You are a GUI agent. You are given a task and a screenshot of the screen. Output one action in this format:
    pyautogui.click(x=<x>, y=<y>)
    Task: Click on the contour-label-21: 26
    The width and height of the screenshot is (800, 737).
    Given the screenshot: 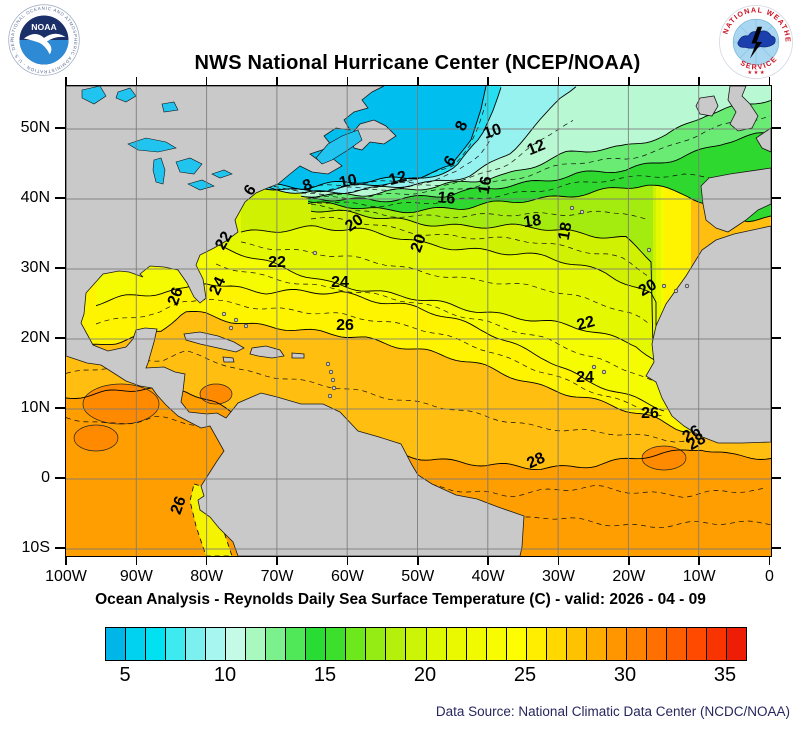 What is the action you would take?
    pyautogui.click(x=176, y=296)
    